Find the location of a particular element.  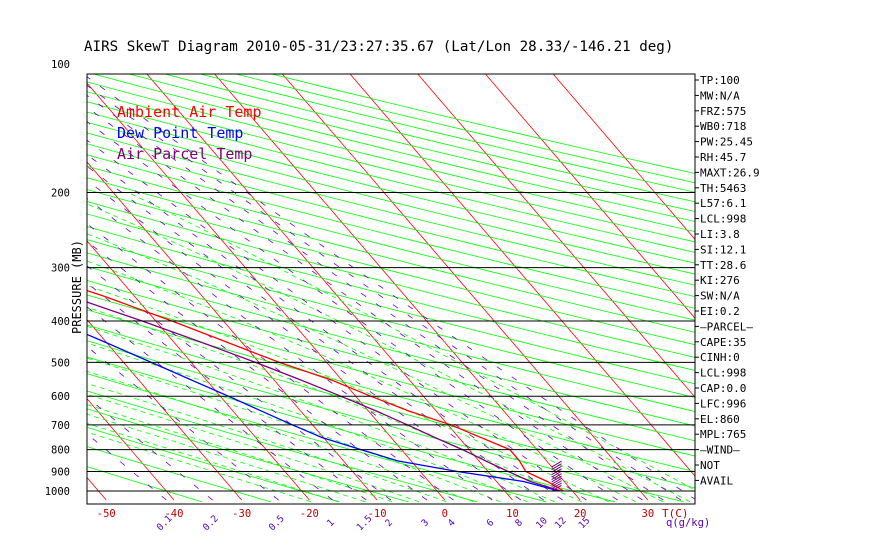

bottom-temperature-labels: -50 -40 -30 -20 -10 0 10 20 30 is located at coordinates (375, 514).